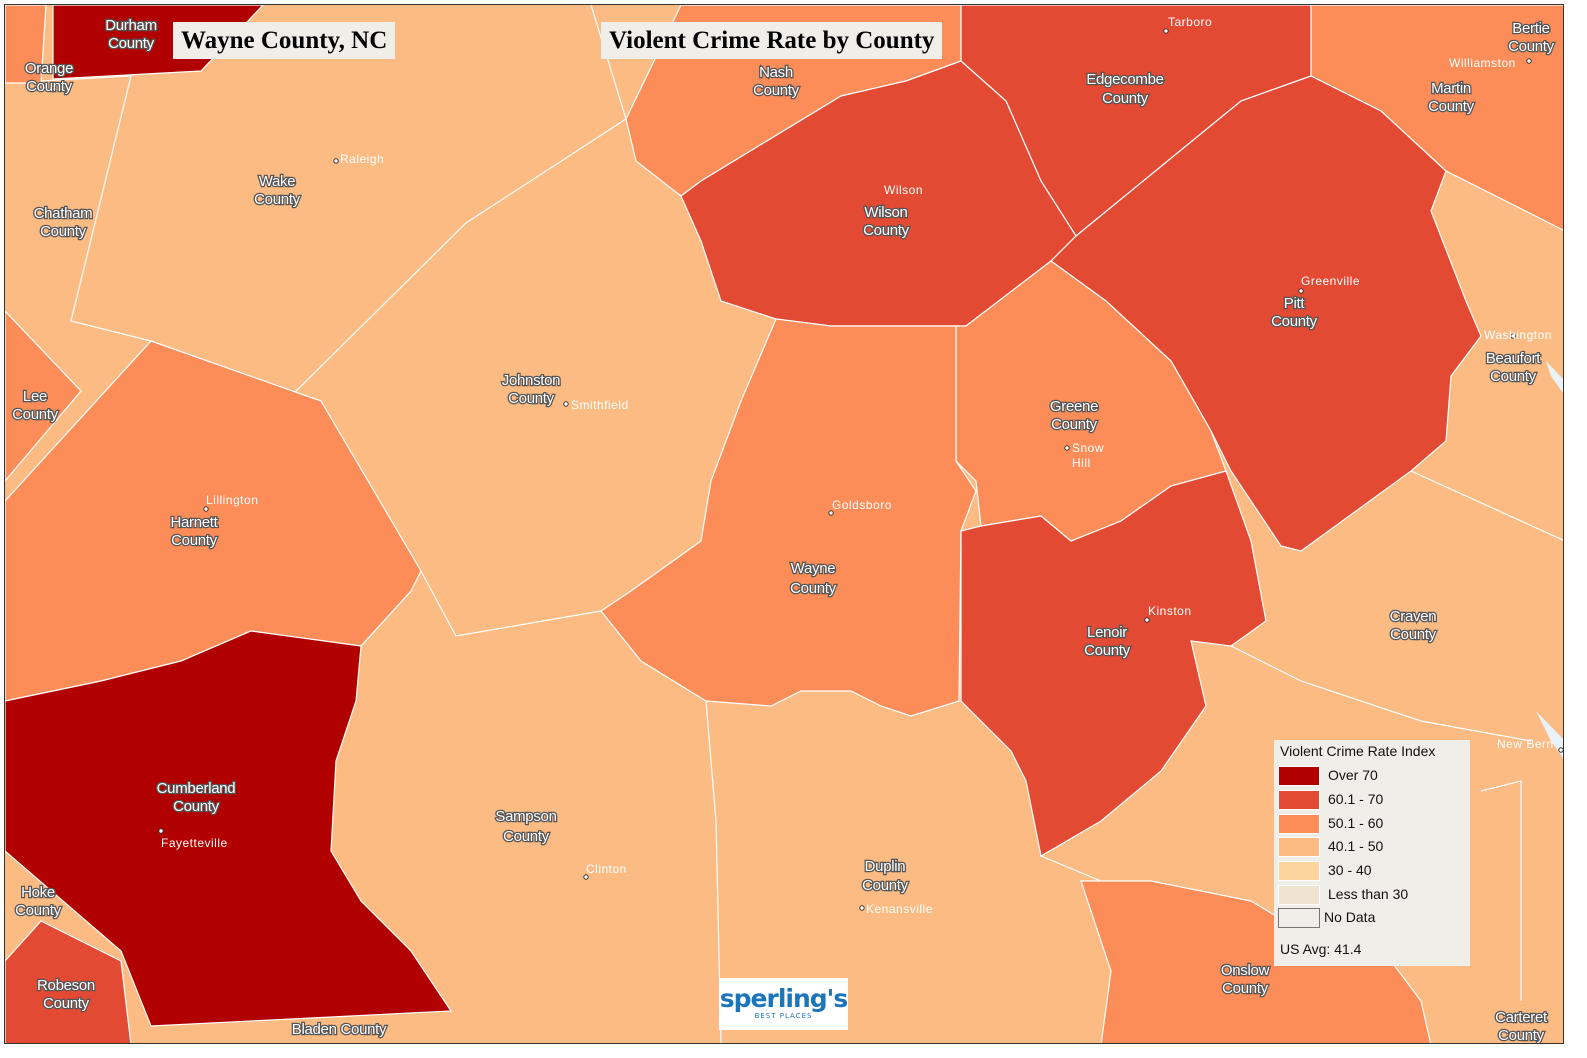 This screenshot has height=1058, width=1587. What do you see at coordinates (1529, 61) in the screenshot?
I see `city-dot-williamston` at bounding box center [1529, 61].